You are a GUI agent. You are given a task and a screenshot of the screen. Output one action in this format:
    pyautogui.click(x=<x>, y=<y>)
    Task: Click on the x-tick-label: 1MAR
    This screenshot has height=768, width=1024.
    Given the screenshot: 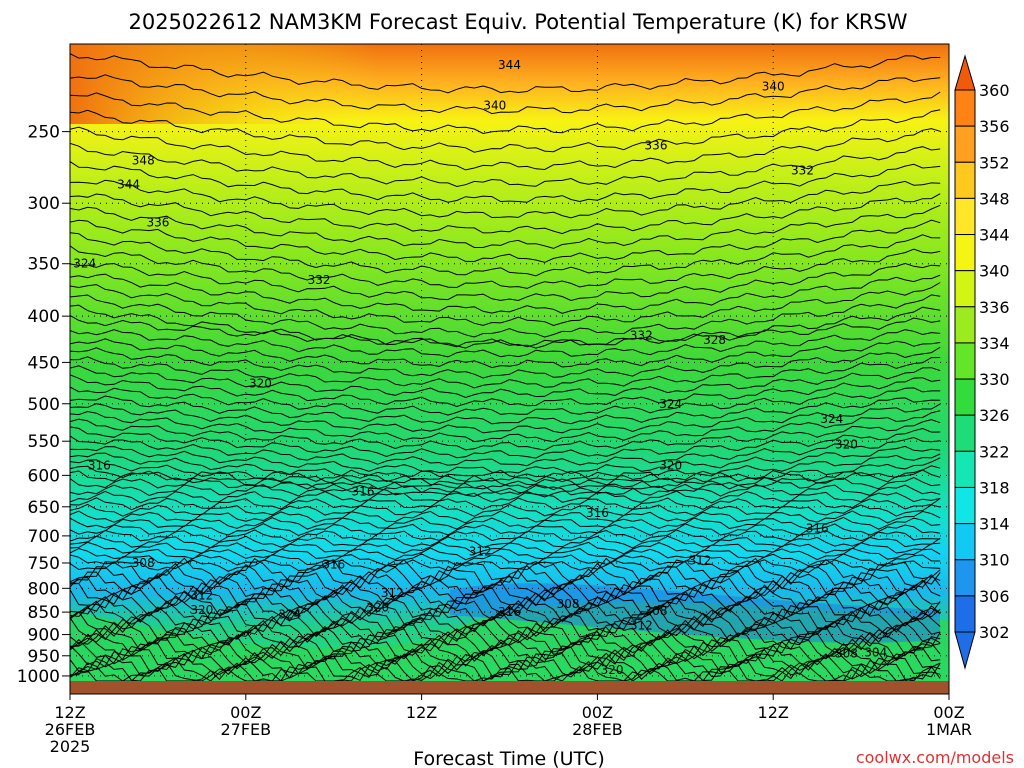 What is the action you would take?
    pyautogui.click(x=949, y=729)
    